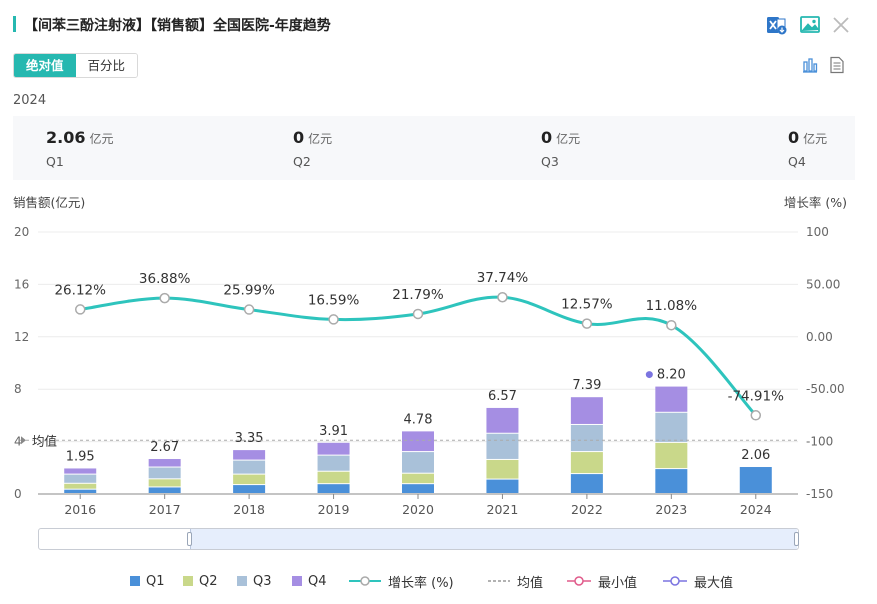 The height and width of the screenshot is (604, 877). Describe the element at coordinates (671, 509) in the screenshot. I see `x-tick-label: 2023` at that location.